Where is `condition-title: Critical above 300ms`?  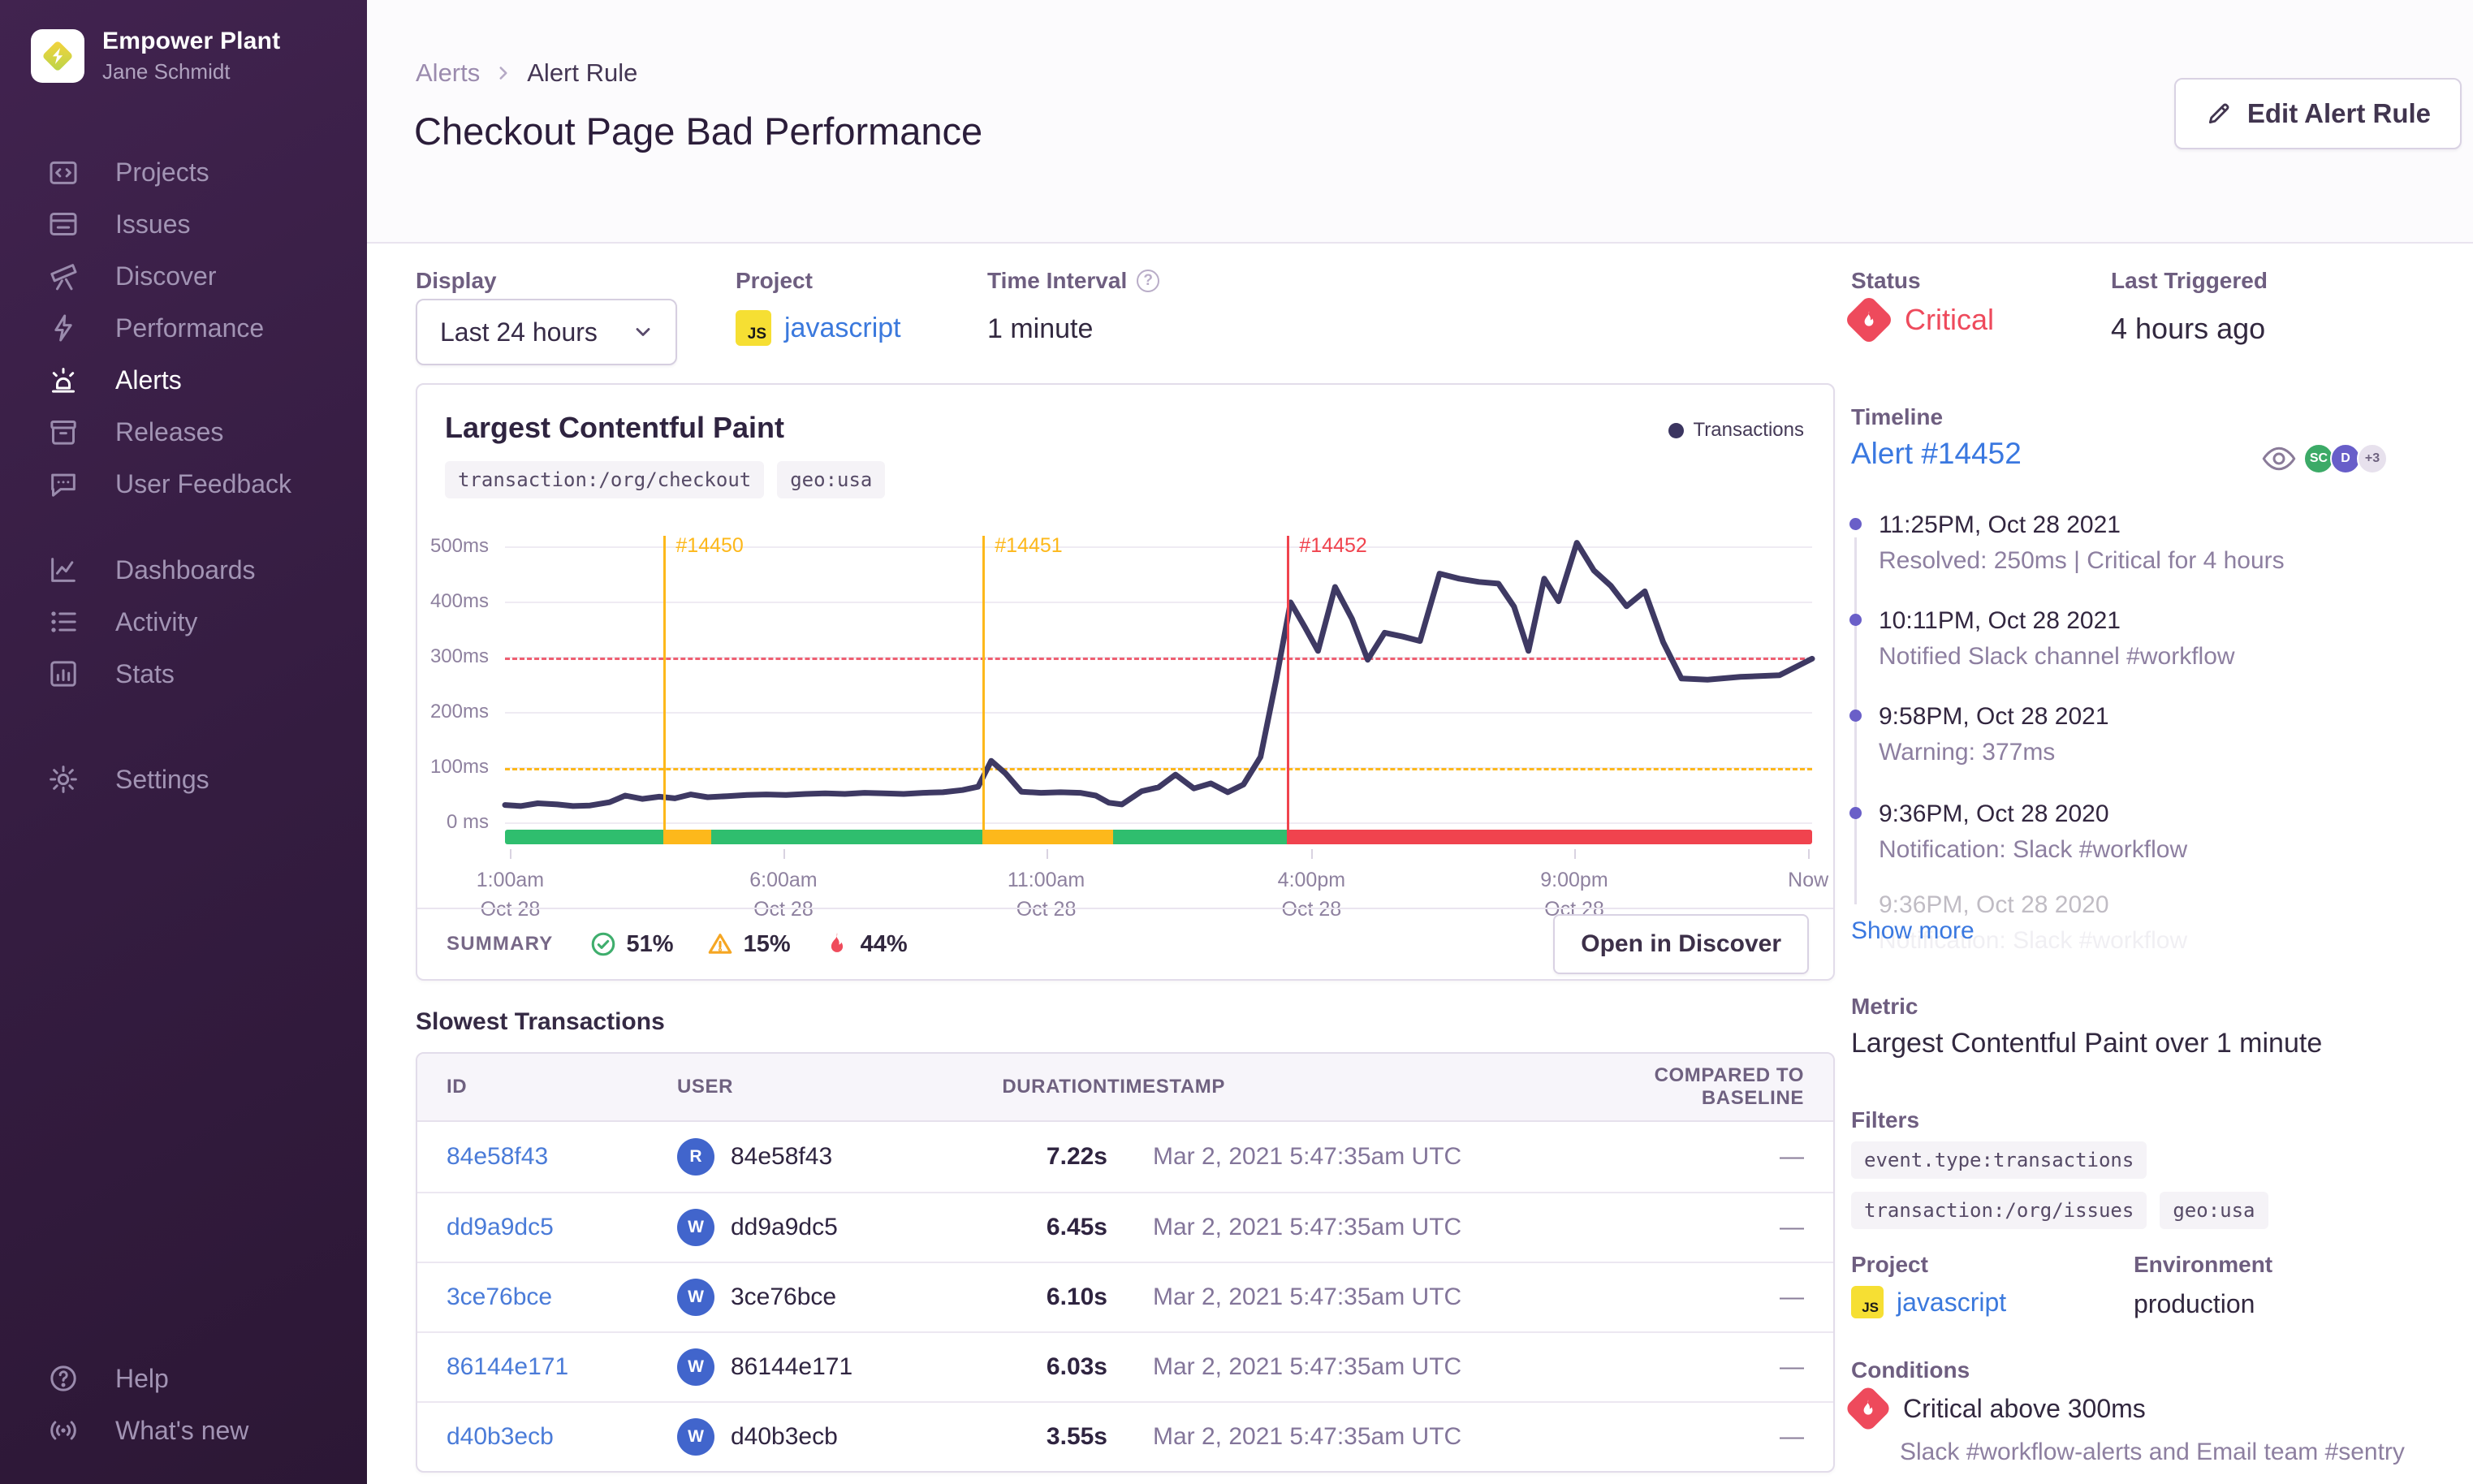 condition-title: Critical above 300ms is located at coordinates (2024, 1408).